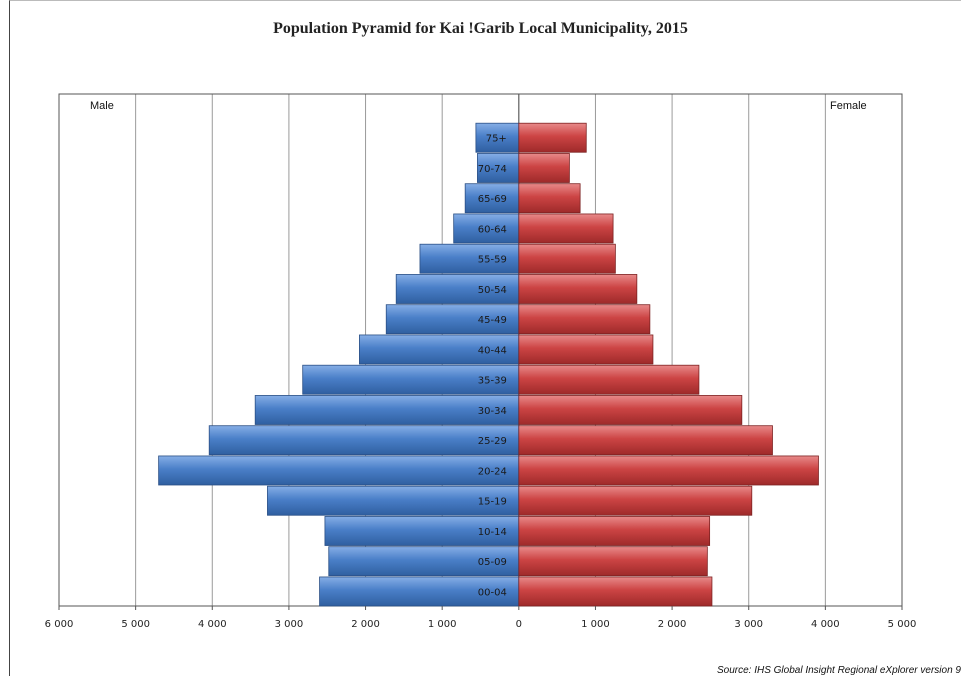 This screenshot has height=676, width=961. What do you see at coordinates (59, 624) in the screenshot?
I see `tick-label: 6 000` at bounding box center [59, 624].